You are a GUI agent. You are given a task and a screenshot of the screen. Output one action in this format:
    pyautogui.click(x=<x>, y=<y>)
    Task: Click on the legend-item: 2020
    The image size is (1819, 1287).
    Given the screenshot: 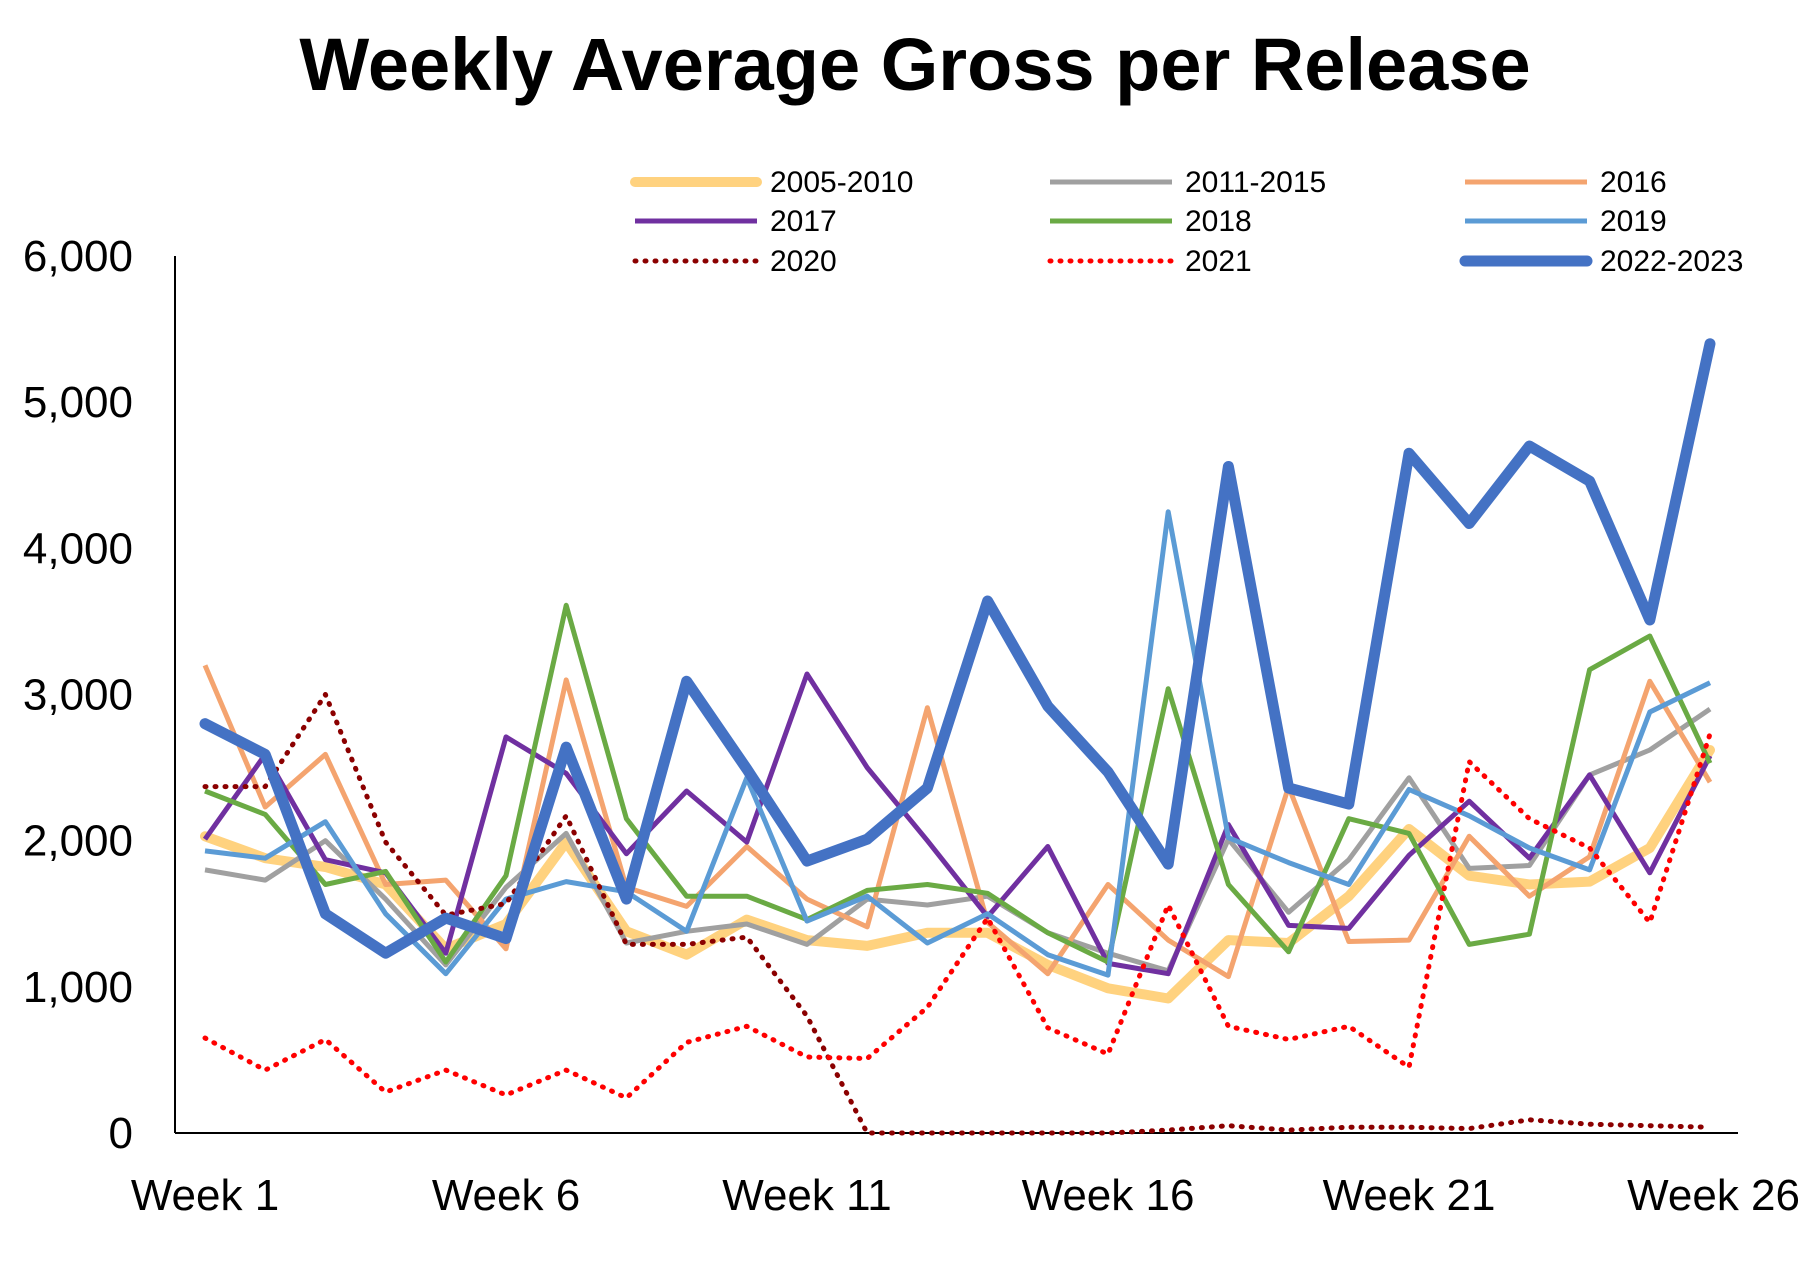 What is the action you would take?
    pyautogui.click(x=734, y=261)
    